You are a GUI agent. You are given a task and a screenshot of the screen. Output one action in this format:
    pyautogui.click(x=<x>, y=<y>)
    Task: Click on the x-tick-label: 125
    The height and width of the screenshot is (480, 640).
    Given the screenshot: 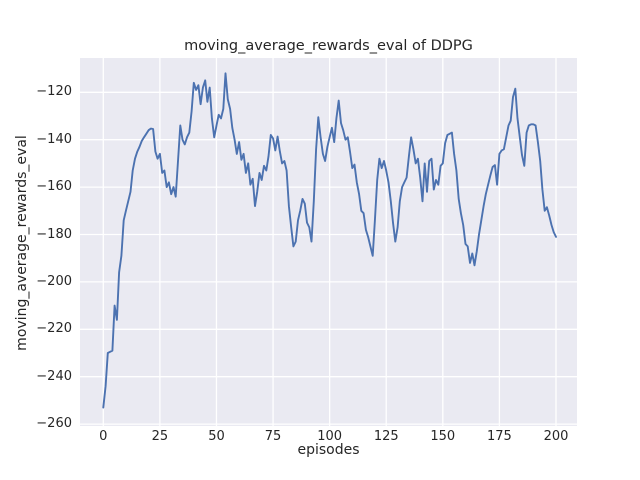 What is the action you would take?
    pyautogui.click(x=386, y=436)
    